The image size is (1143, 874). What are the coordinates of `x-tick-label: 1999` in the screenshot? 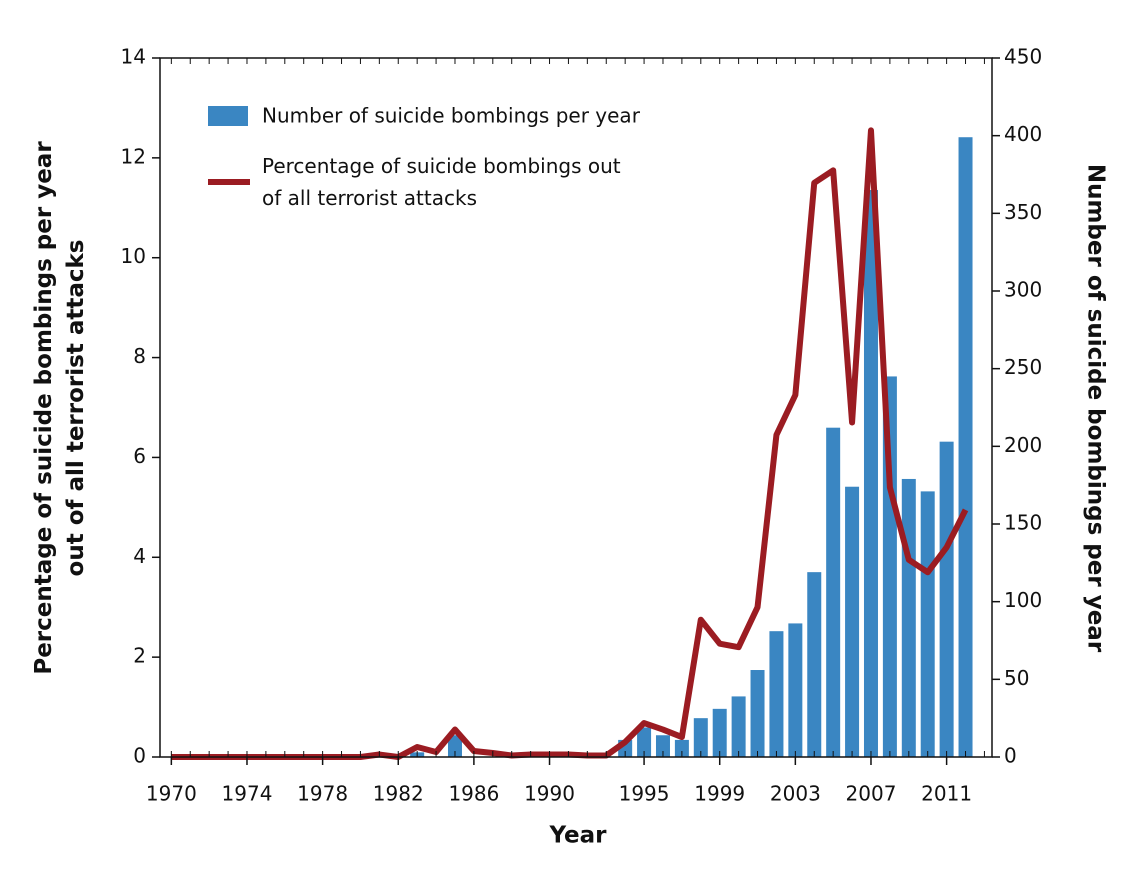 It's located at (719, 794).